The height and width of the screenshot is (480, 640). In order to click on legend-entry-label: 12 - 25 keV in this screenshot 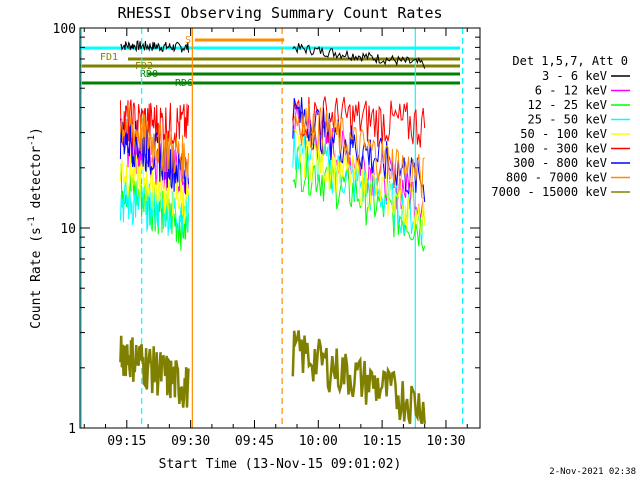, I will do `click(567, 105)`.